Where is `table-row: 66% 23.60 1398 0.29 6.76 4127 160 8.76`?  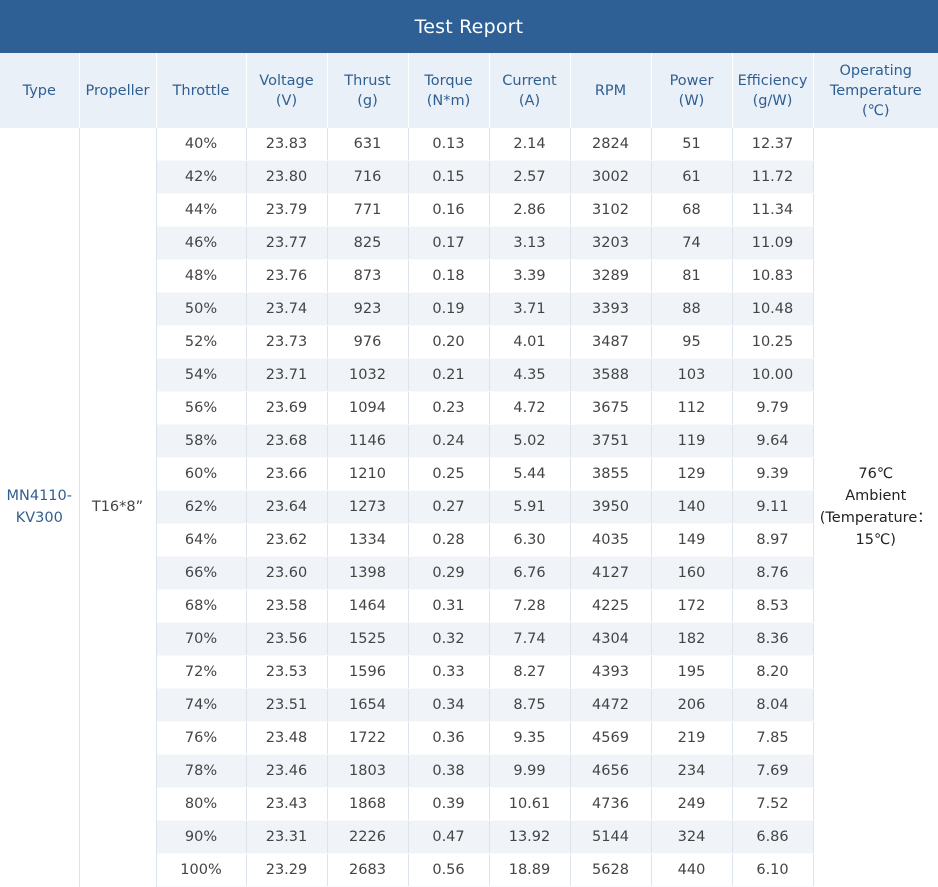 table-row: 66% 23.60 1398 0.29 6.76 4127 160 8.76 is located at coordinates (469, 573).